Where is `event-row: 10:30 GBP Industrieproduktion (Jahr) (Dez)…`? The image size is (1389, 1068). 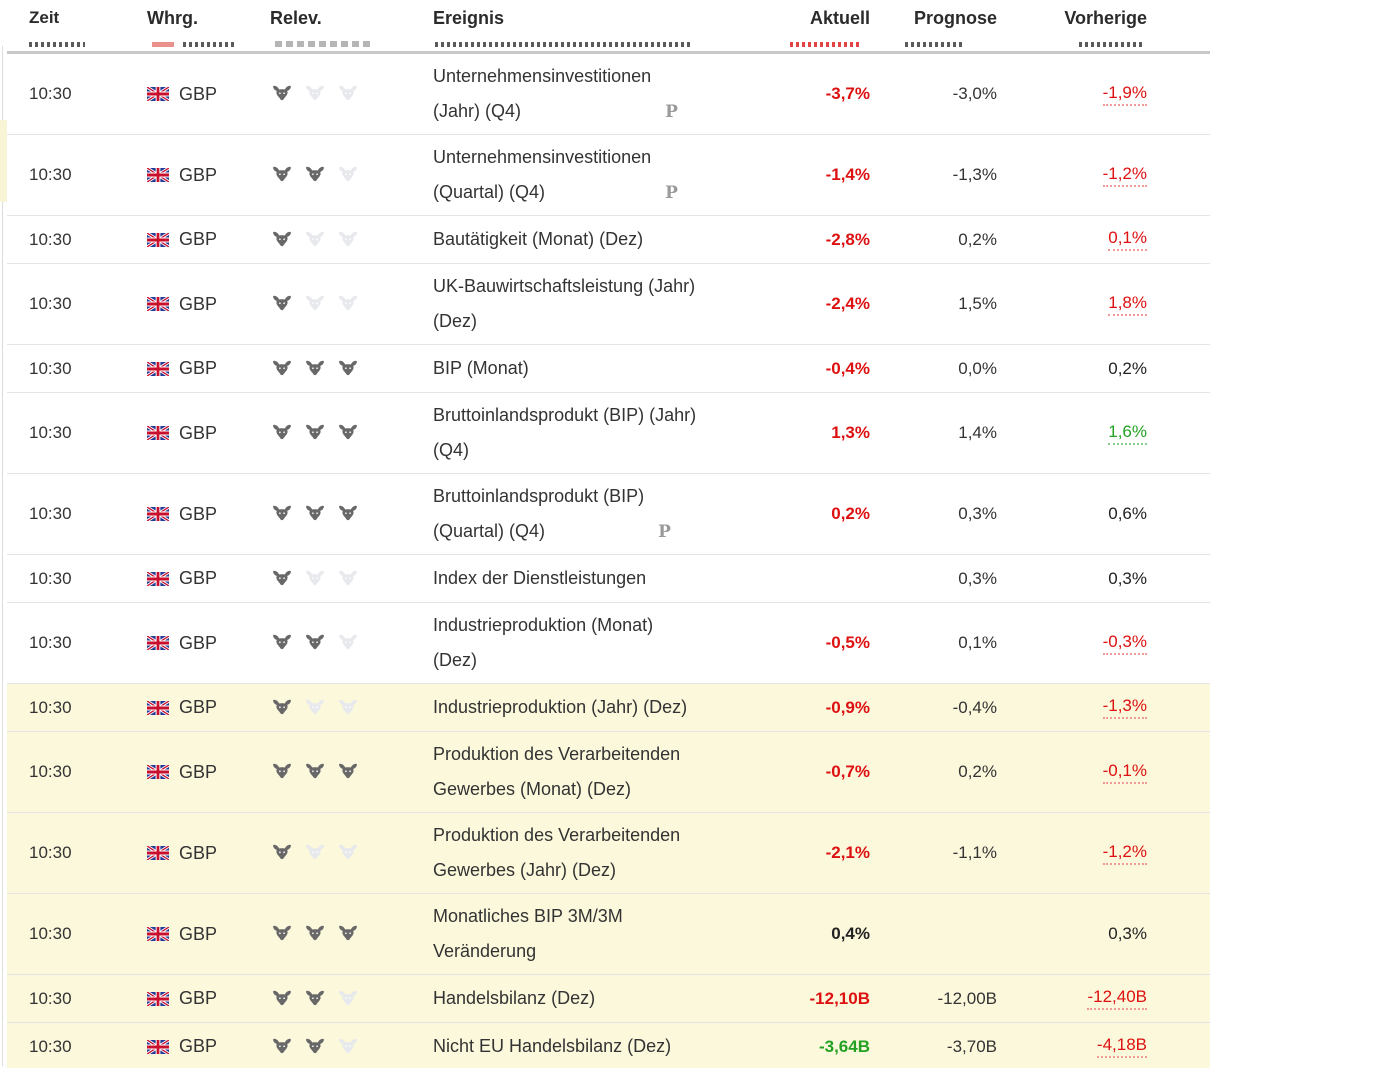
event-row: 10:30 GBP Industrieproduktion (Jahr) (Dez)… is located at coordinates (608, 707).